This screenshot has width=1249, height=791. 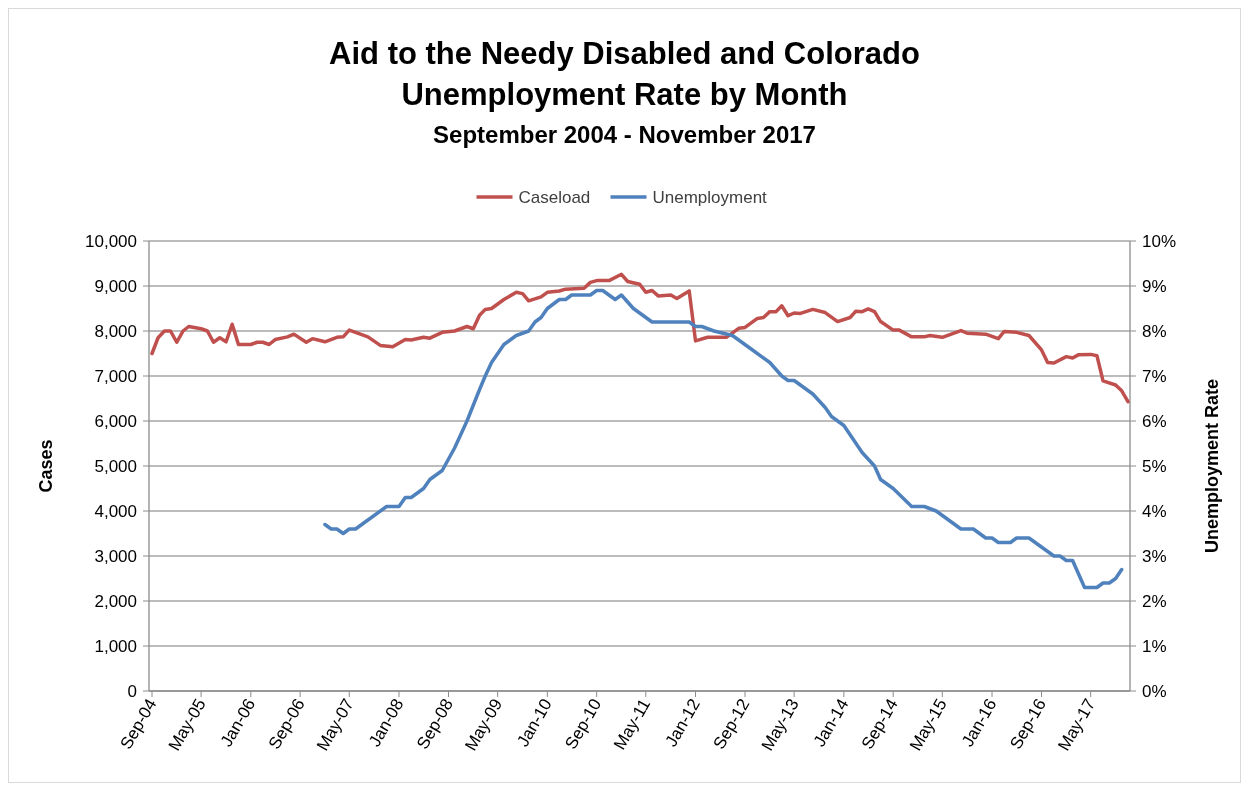 I want to click on y2-tick-label: 2%, so click(x=1154, y=601).